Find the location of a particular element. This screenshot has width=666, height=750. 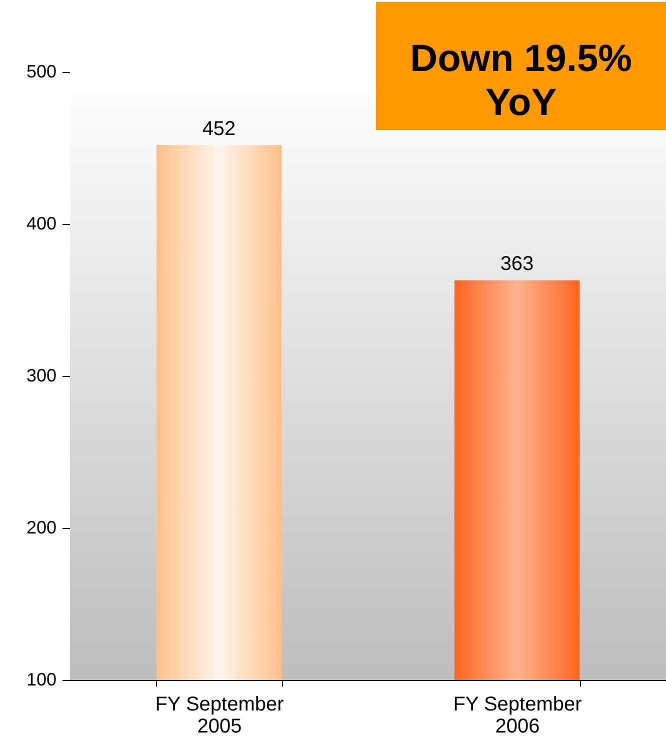

x-tick-label: FY September 2005 is located at coordinates (219, 716).